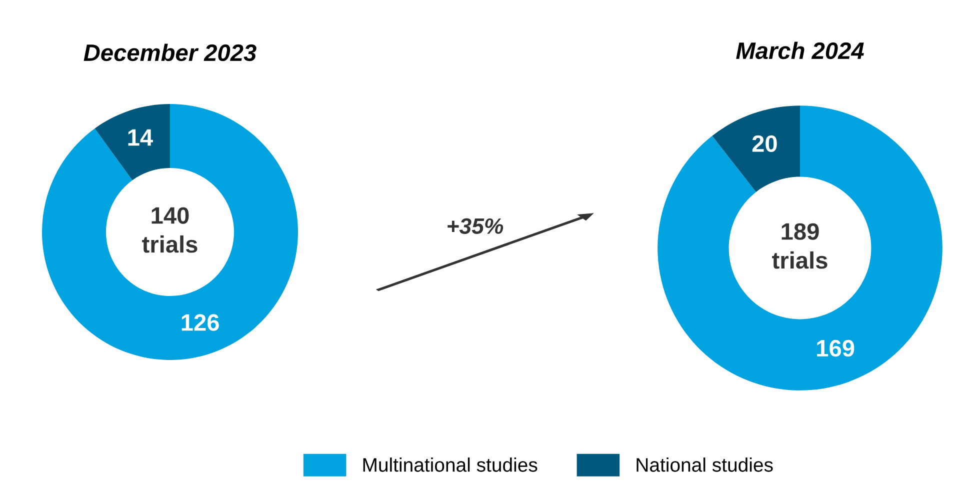 This screenshot has height=489, width=979. I want to click on text: 140 trials, so click(170, 230).